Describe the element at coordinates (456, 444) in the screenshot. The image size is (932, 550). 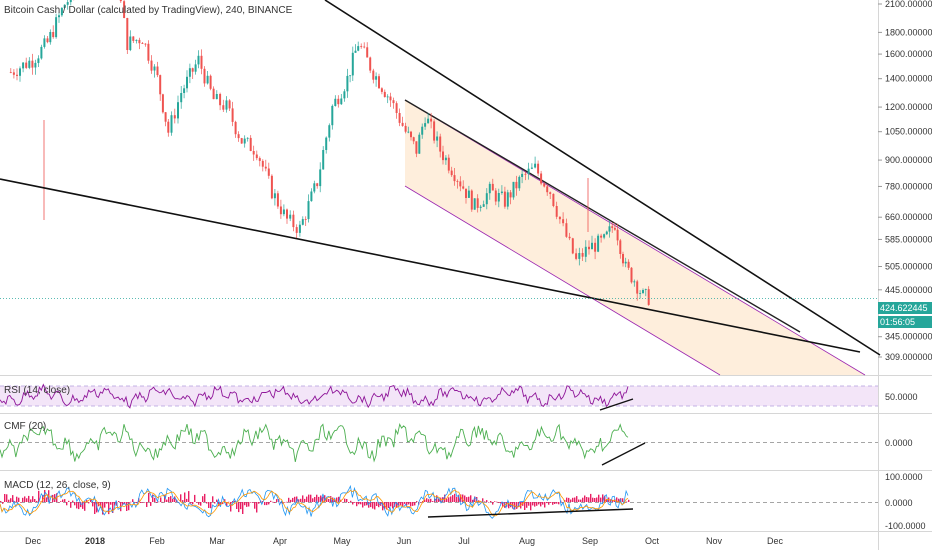
I see `cmf-pane: 0.0000` at that location.